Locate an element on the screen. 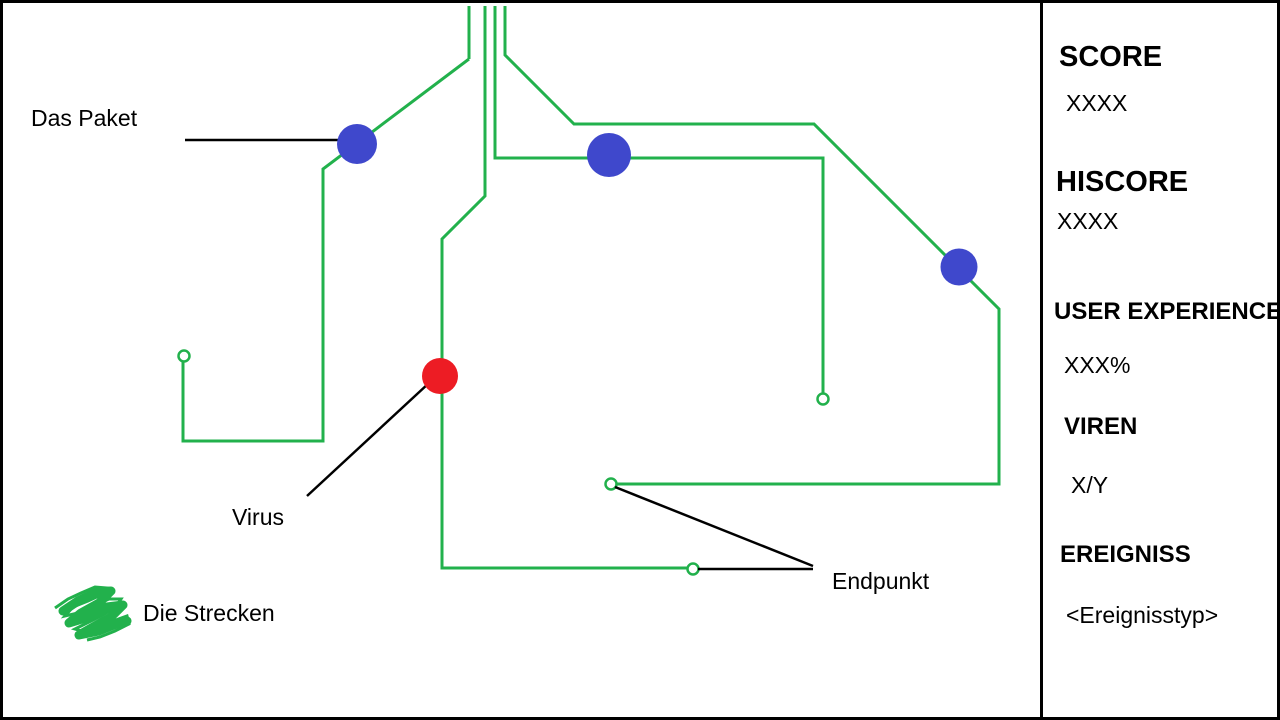  event-value: <Ereignisstyp> is located at coordinates (1142, 615).